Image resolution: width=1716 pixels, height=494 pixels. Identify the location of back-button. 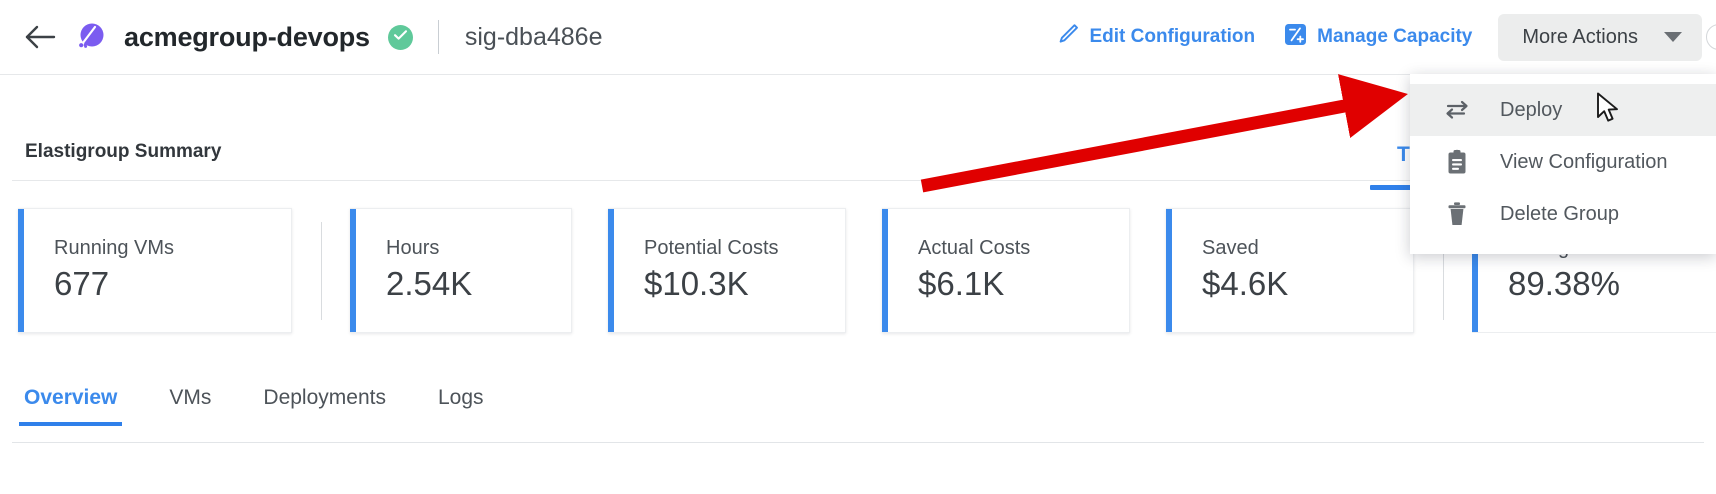
(40, 37).